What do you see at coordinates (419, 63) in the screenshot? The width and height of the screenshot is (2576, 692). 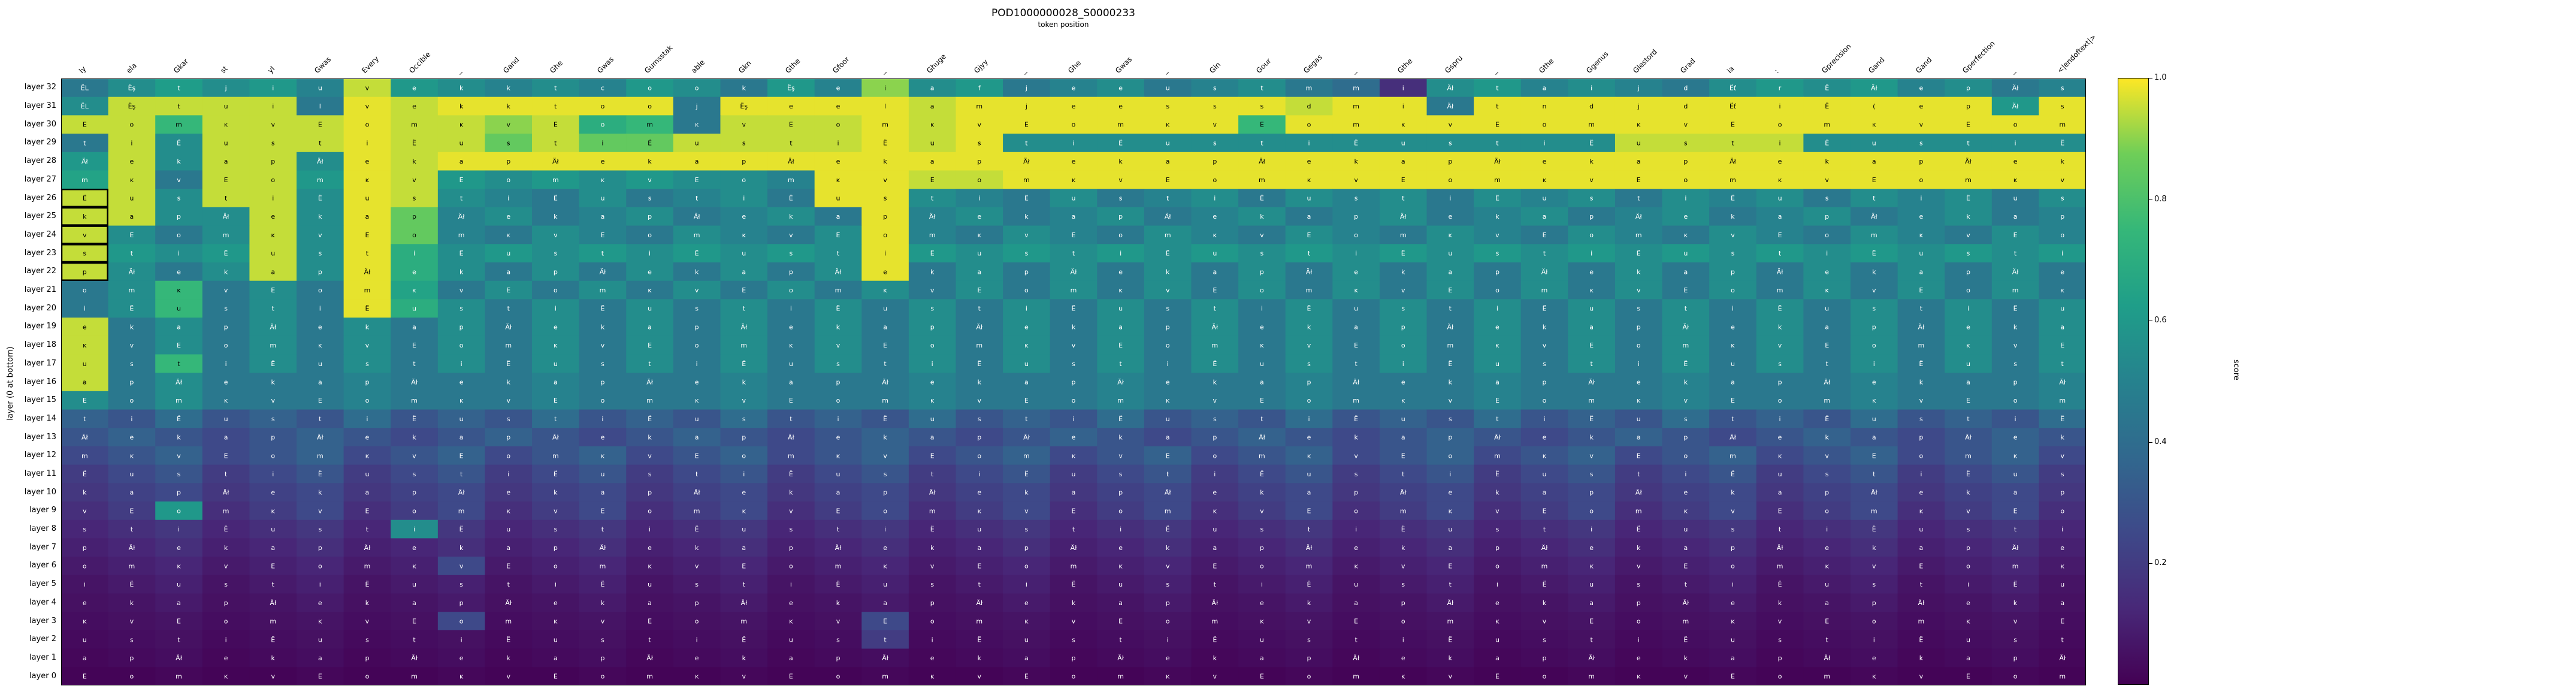 I see `column-label: Occible` at bounding box center [419, 63].